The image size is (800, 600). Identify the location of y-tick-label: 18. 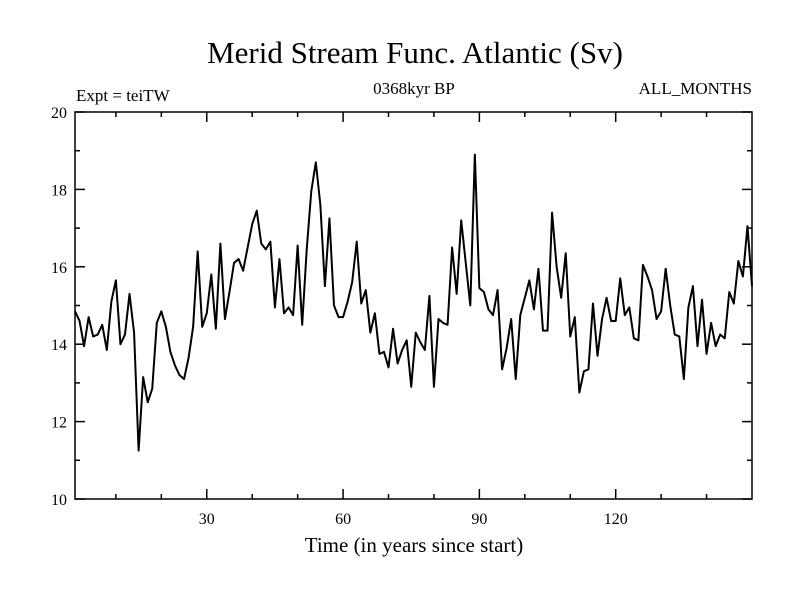
(59, 190).